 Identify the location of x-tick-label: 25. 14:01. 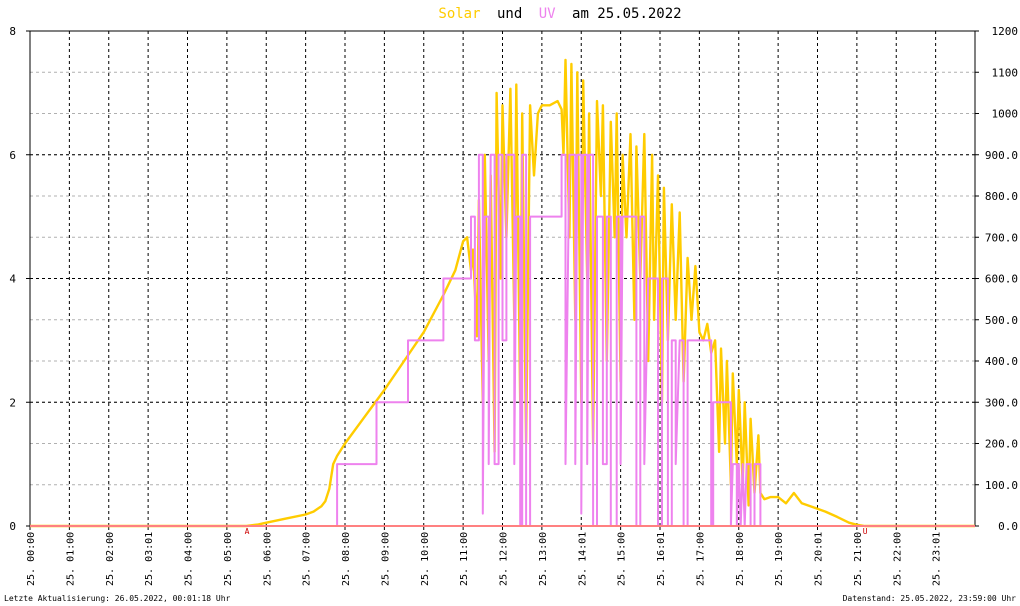
(582, 559).